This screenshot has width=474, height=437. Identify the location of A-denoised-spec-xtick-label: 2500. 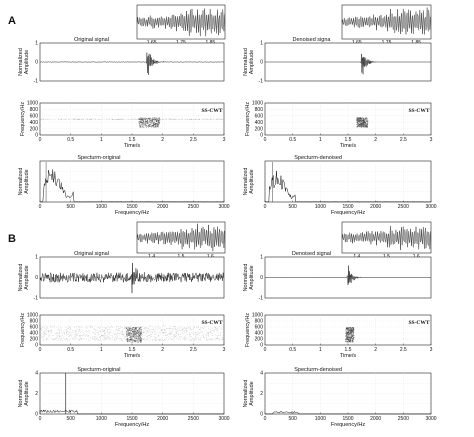
(403, 207).